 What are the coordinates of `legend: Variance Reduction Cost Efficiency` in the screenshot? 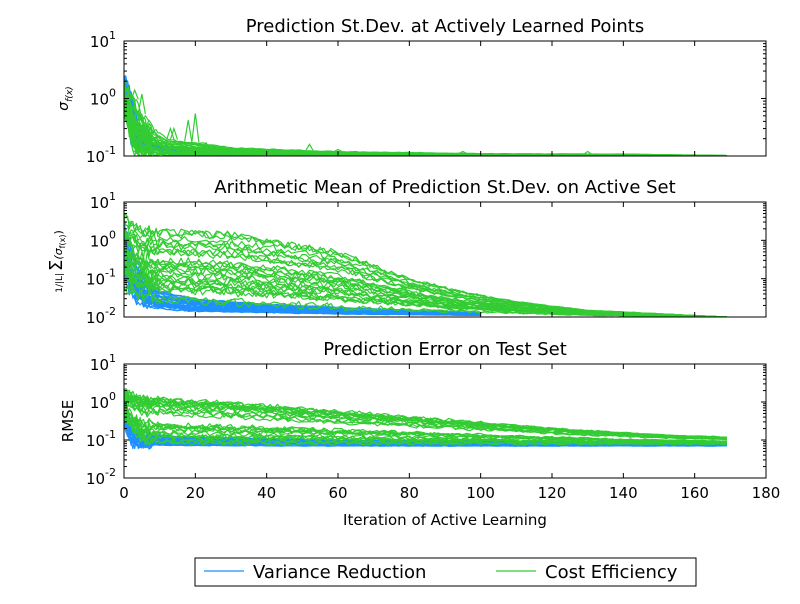 It's located at (445, 572).